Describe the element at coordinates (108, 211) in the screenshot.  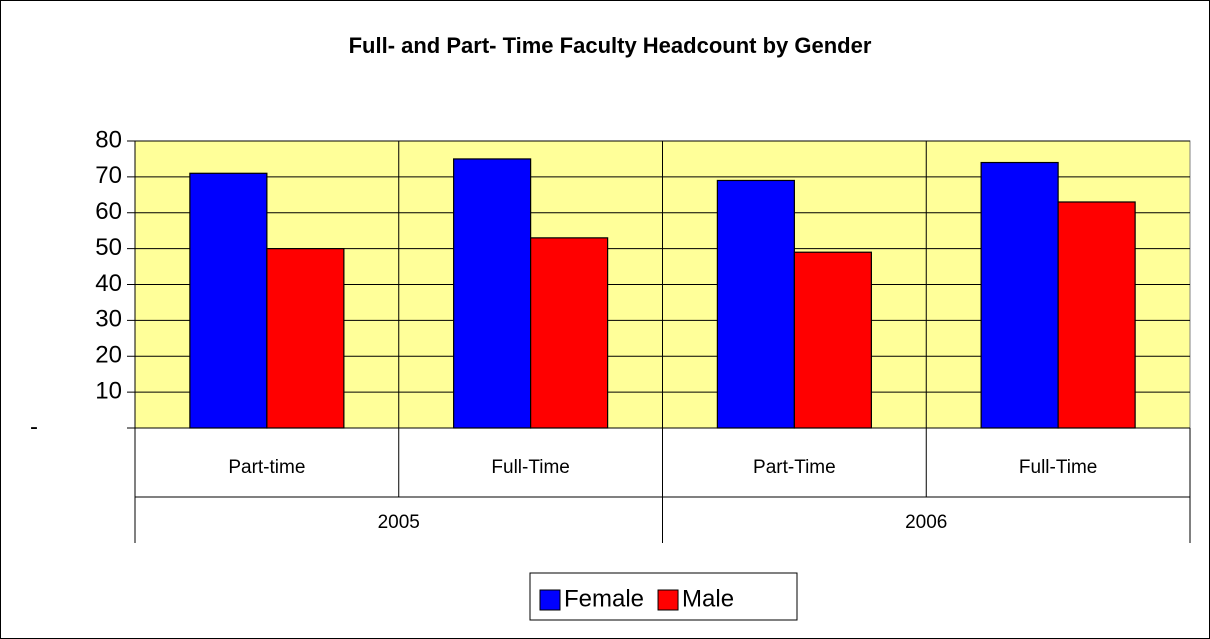
I see `y-tick-label: 60` at that location.